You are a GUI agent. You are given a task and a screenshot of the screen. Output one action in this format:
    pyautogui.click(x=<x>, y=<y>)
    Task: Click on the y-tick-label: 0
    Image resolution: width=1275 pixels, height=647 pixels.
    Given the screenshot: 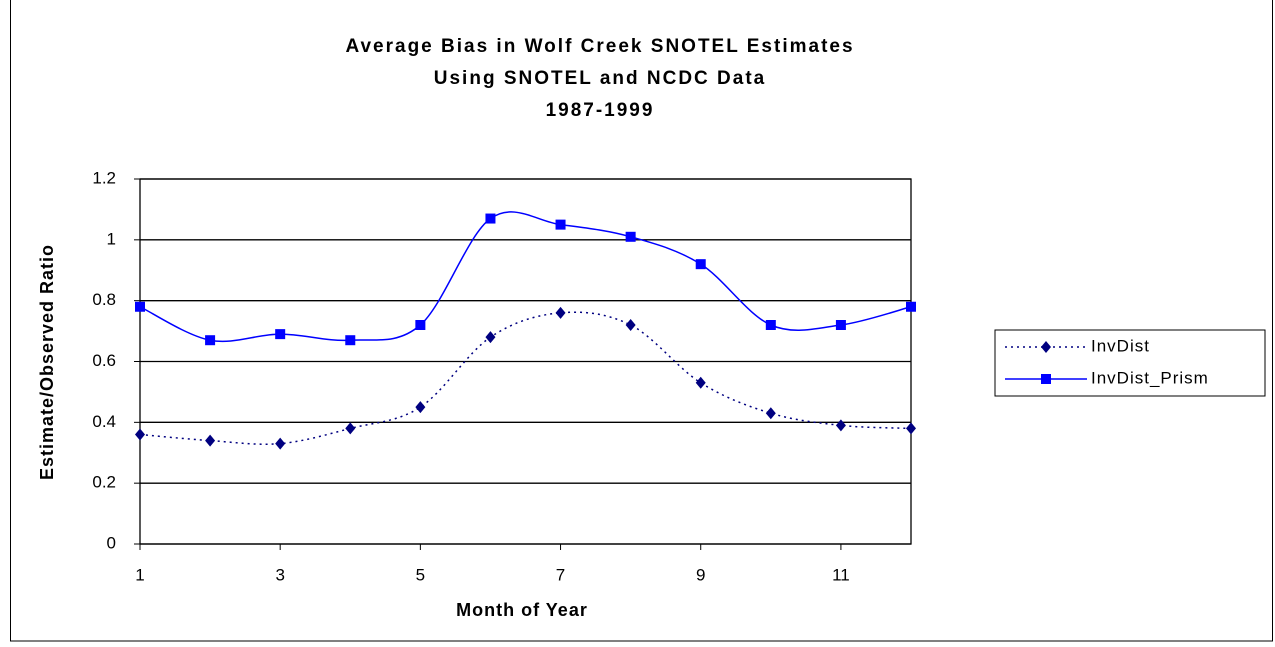 What is the action you would take?
    pyautogui.click(x=111, y=542)
    